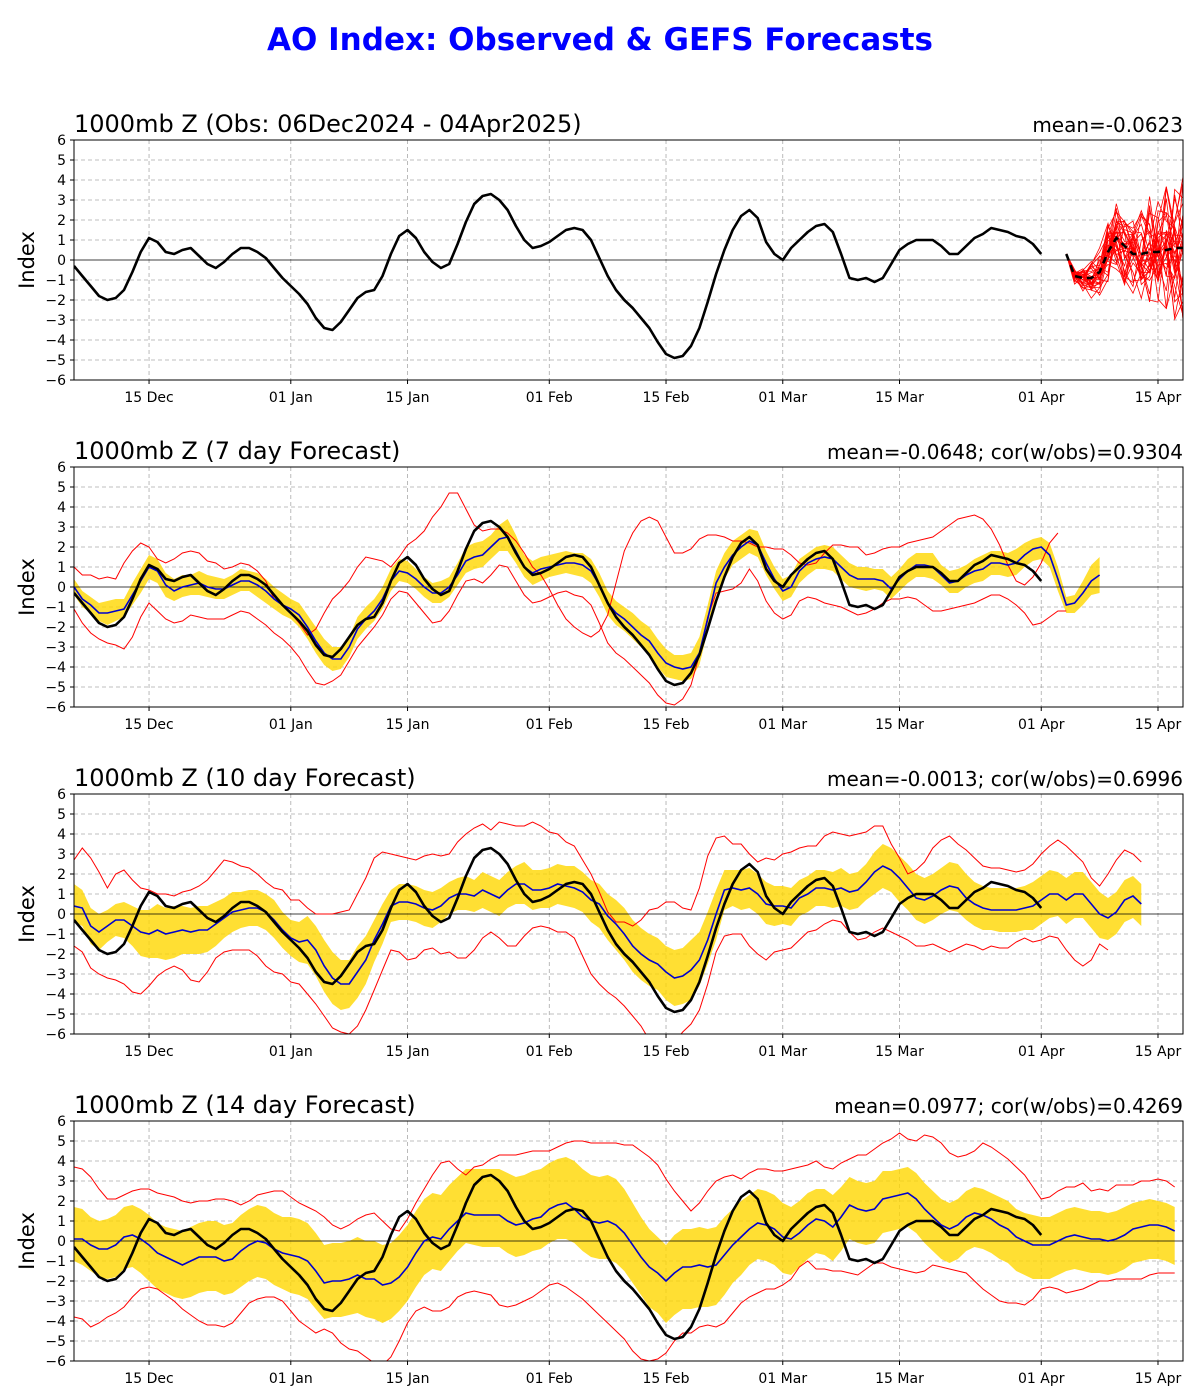 The width and height of the screenshot is (1200, 1400). I want to click on min-member-line, so click(591, 976).